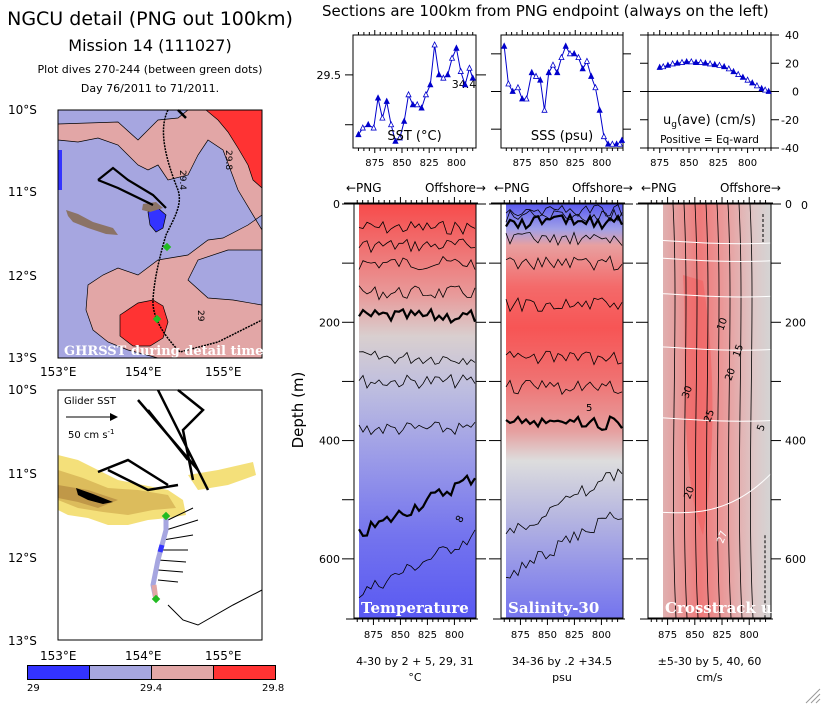 This screenshot has height=704, width=821. Describe the element at coordinates (161, 548) in the screenshot. I see `glider-sst-cold` at that location.